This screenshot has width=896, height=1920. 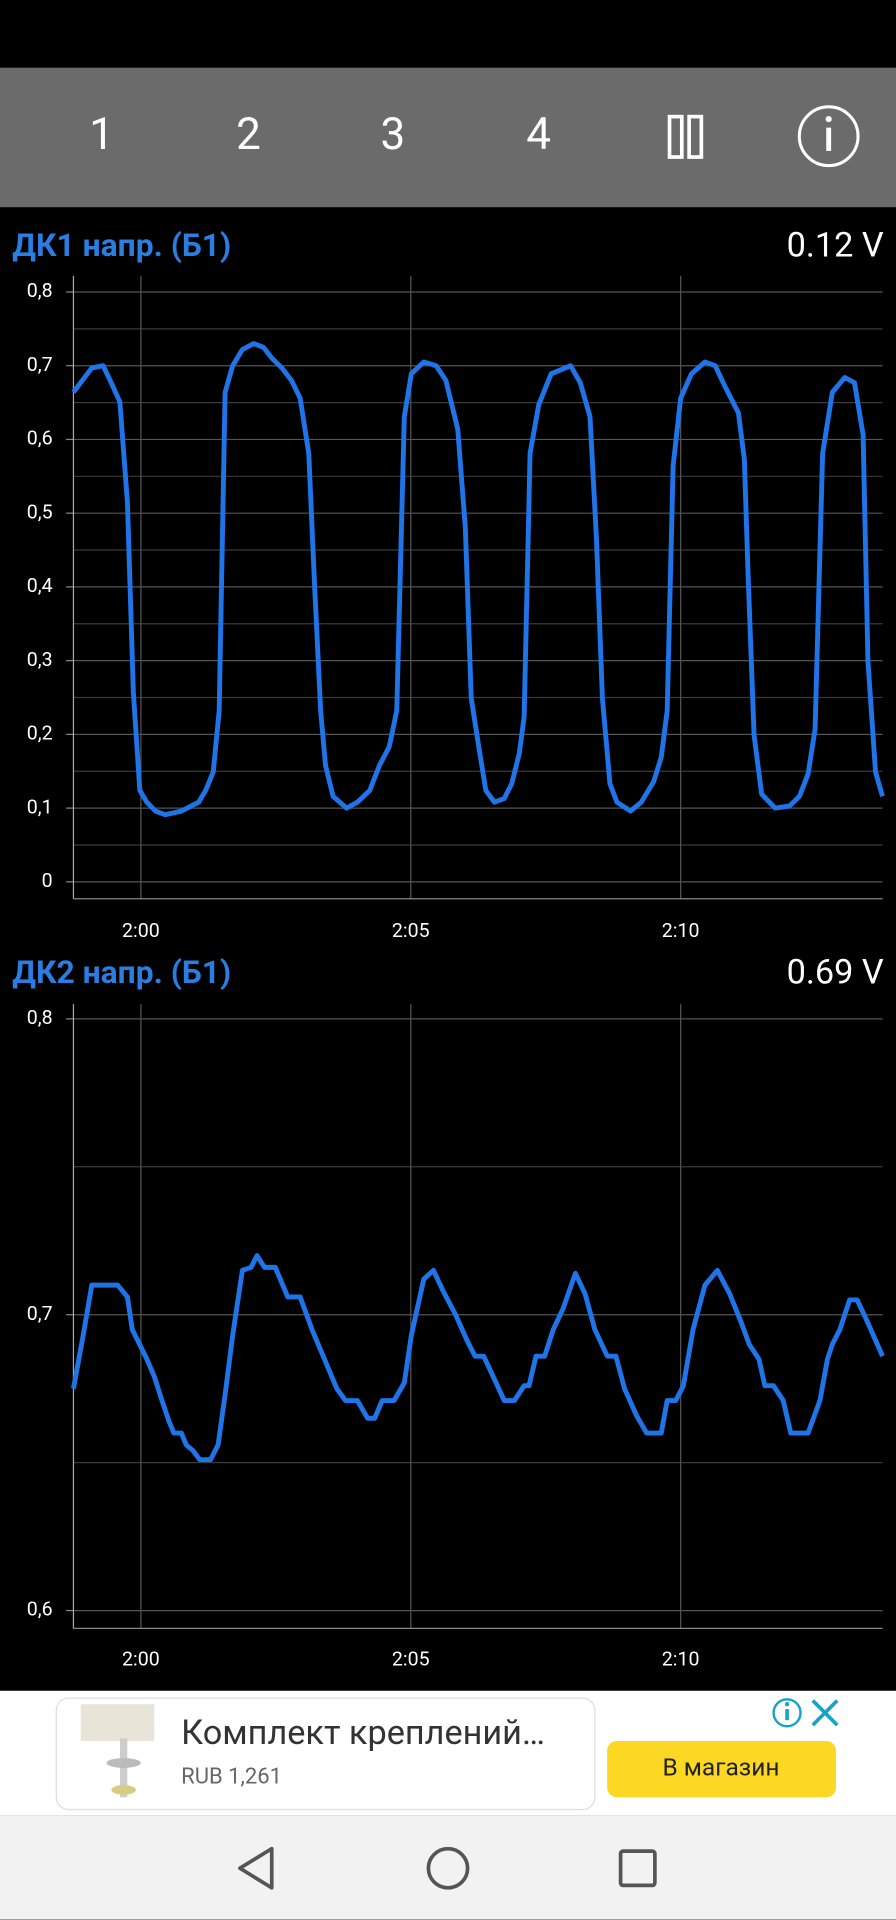 I want to click on y-tick-label: 0,4, so click(x=40, y=585).